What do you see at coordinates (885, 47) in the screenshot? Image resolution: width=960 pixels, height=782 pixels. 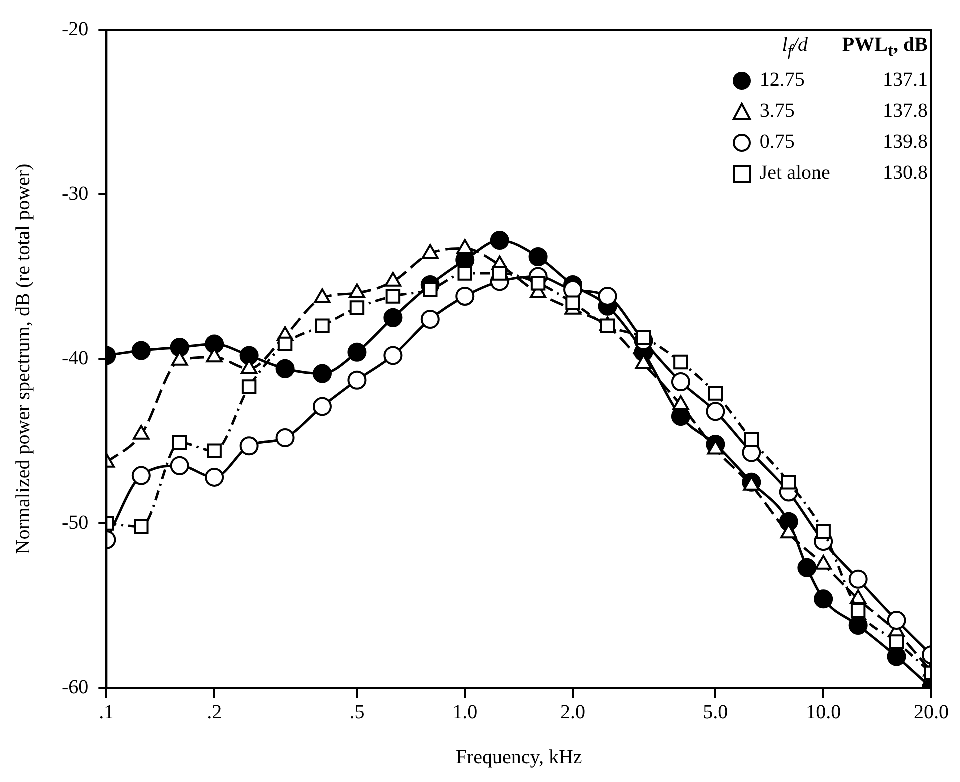 I see `annotation: PWL$_{t}$, dB` at bounding box center [885, 47].